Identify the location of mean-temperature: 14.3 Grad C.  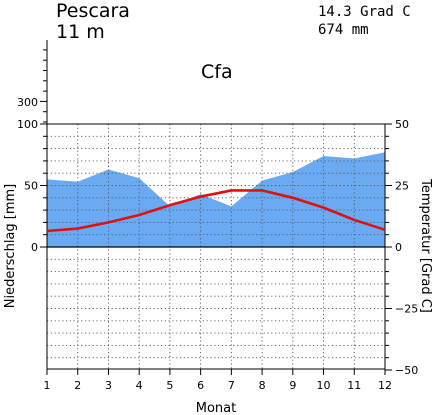
(364, 12).